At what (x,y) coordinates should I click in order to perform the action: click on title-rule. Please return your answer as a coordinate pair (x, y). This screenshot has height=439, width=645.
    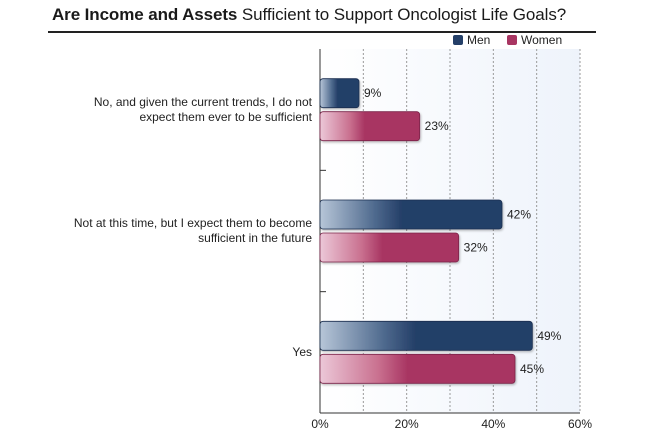
    Looking at the image, I should click on (322, 32).